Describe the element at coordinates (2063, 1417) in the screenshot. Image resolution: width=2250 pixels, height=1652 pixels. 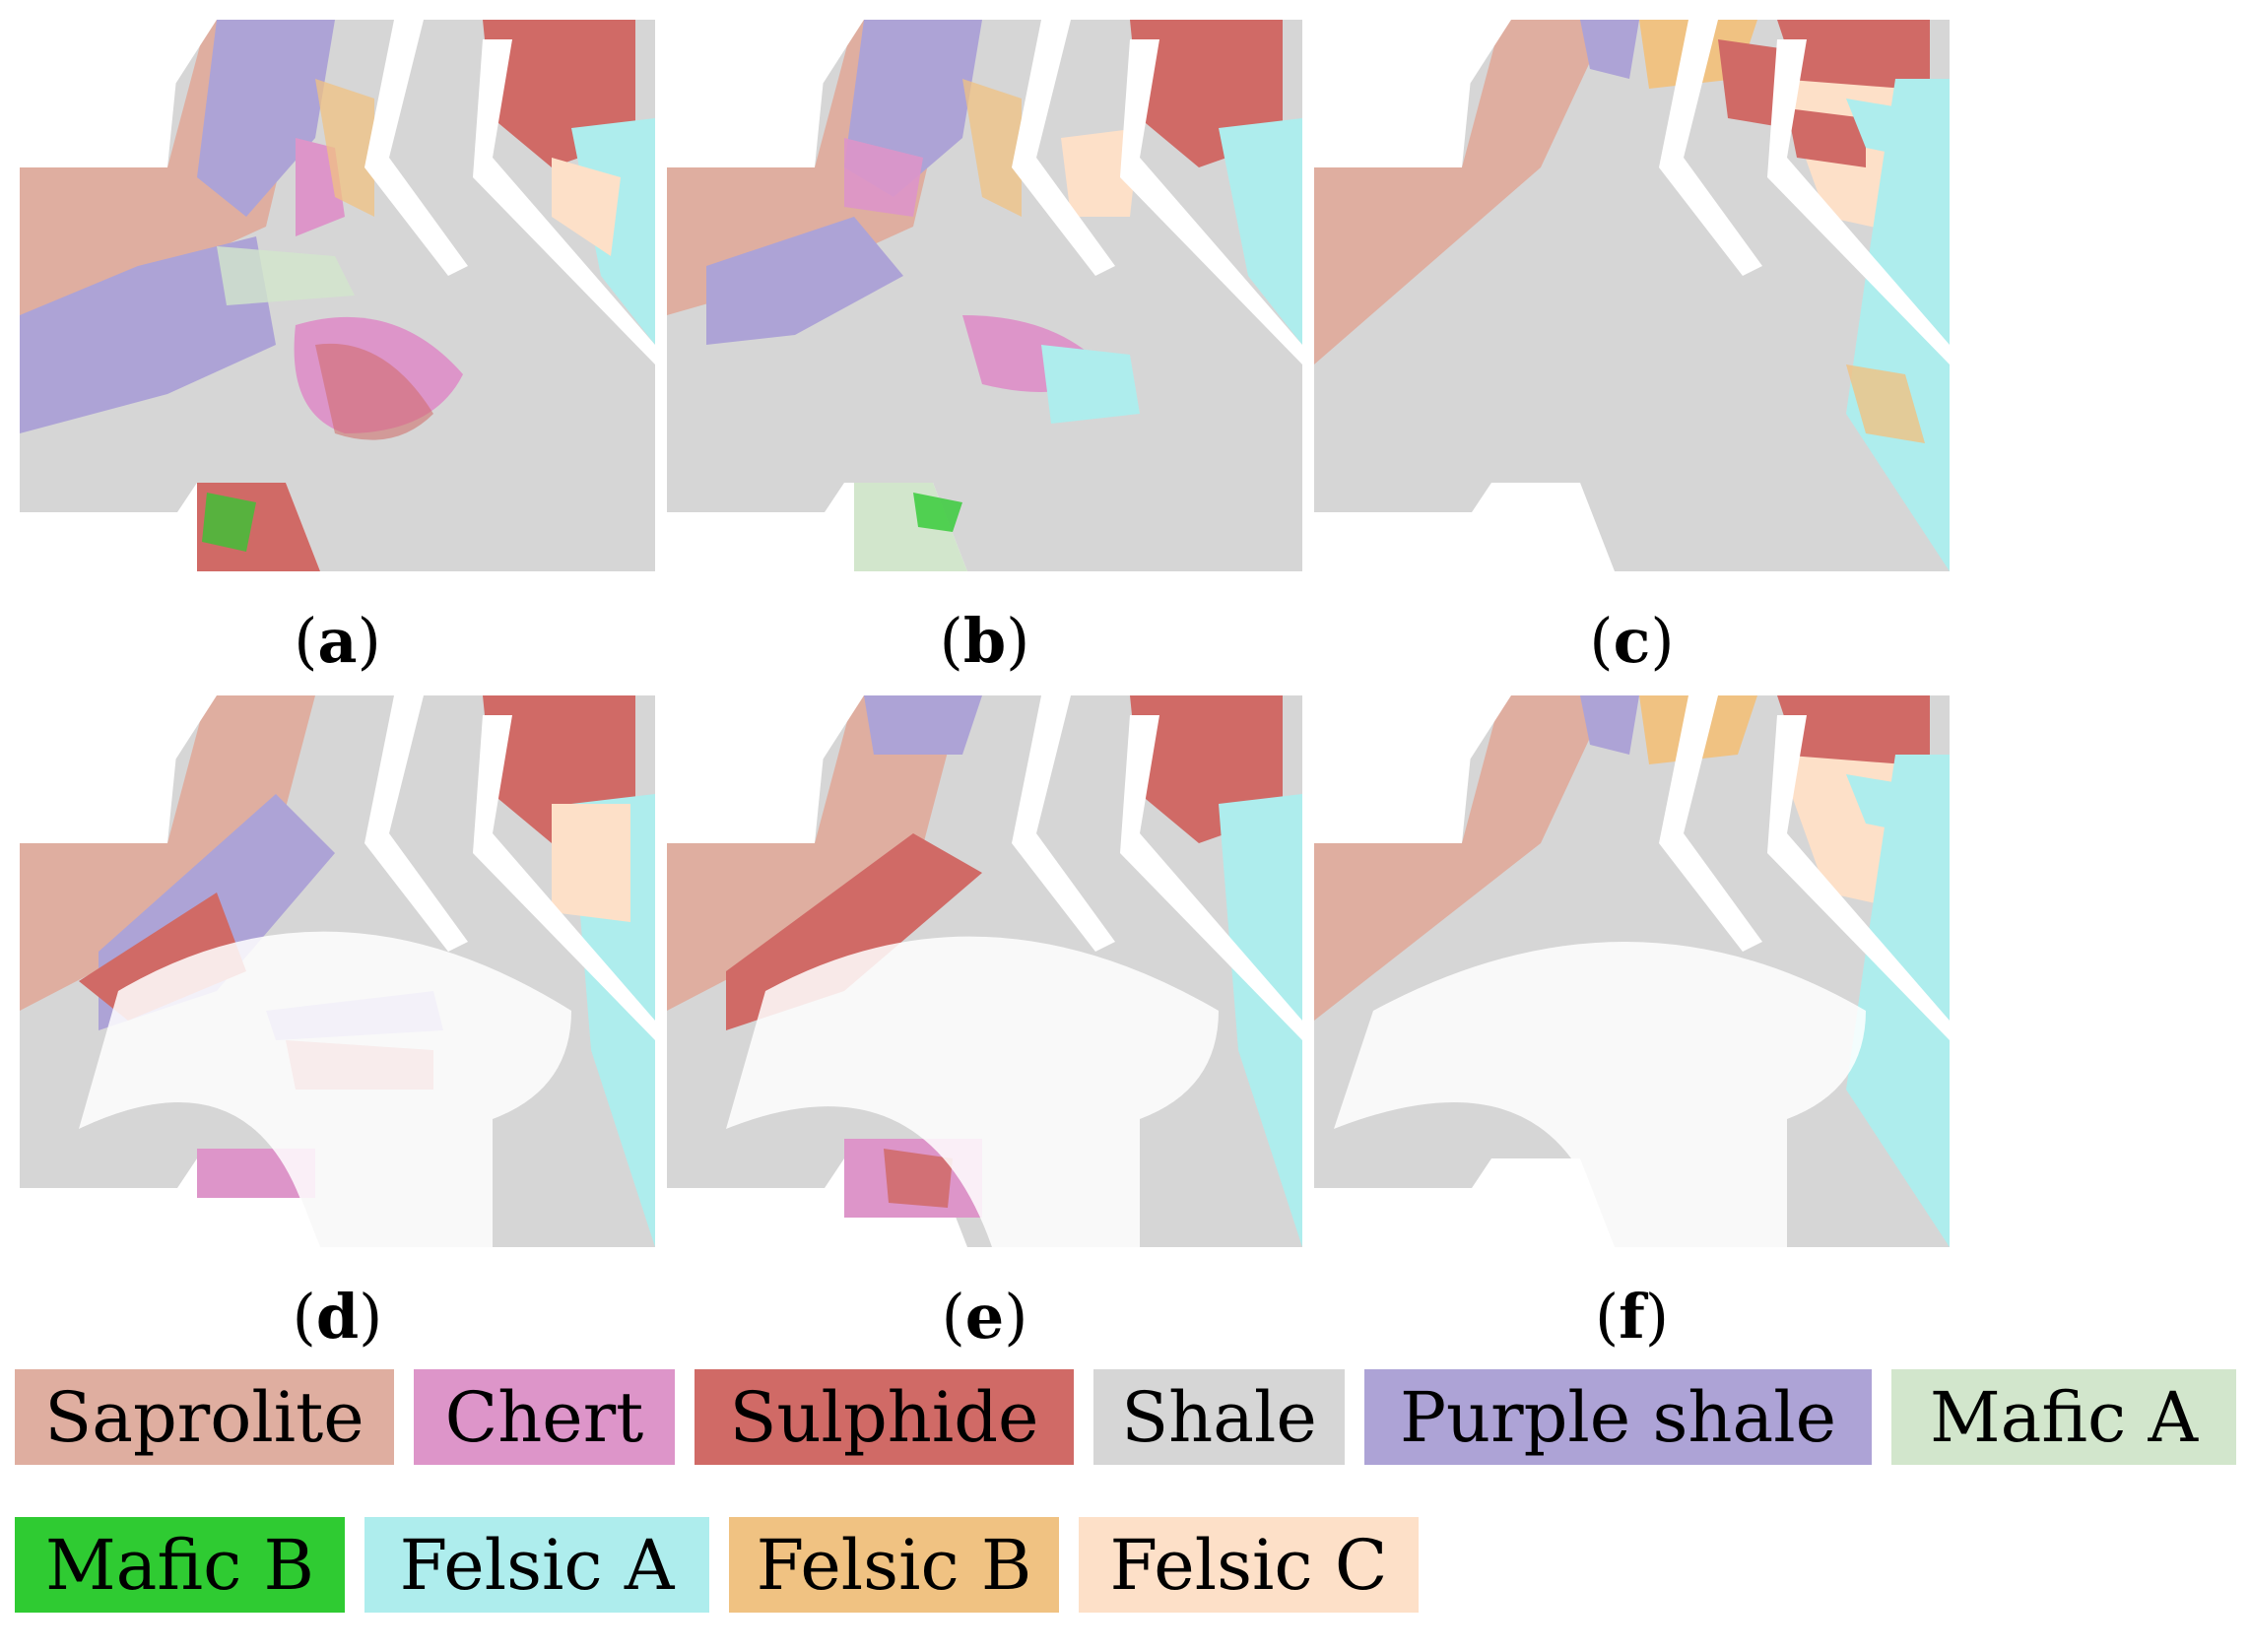
I see `legend-item-mafic-a: Mafic A` at that location.